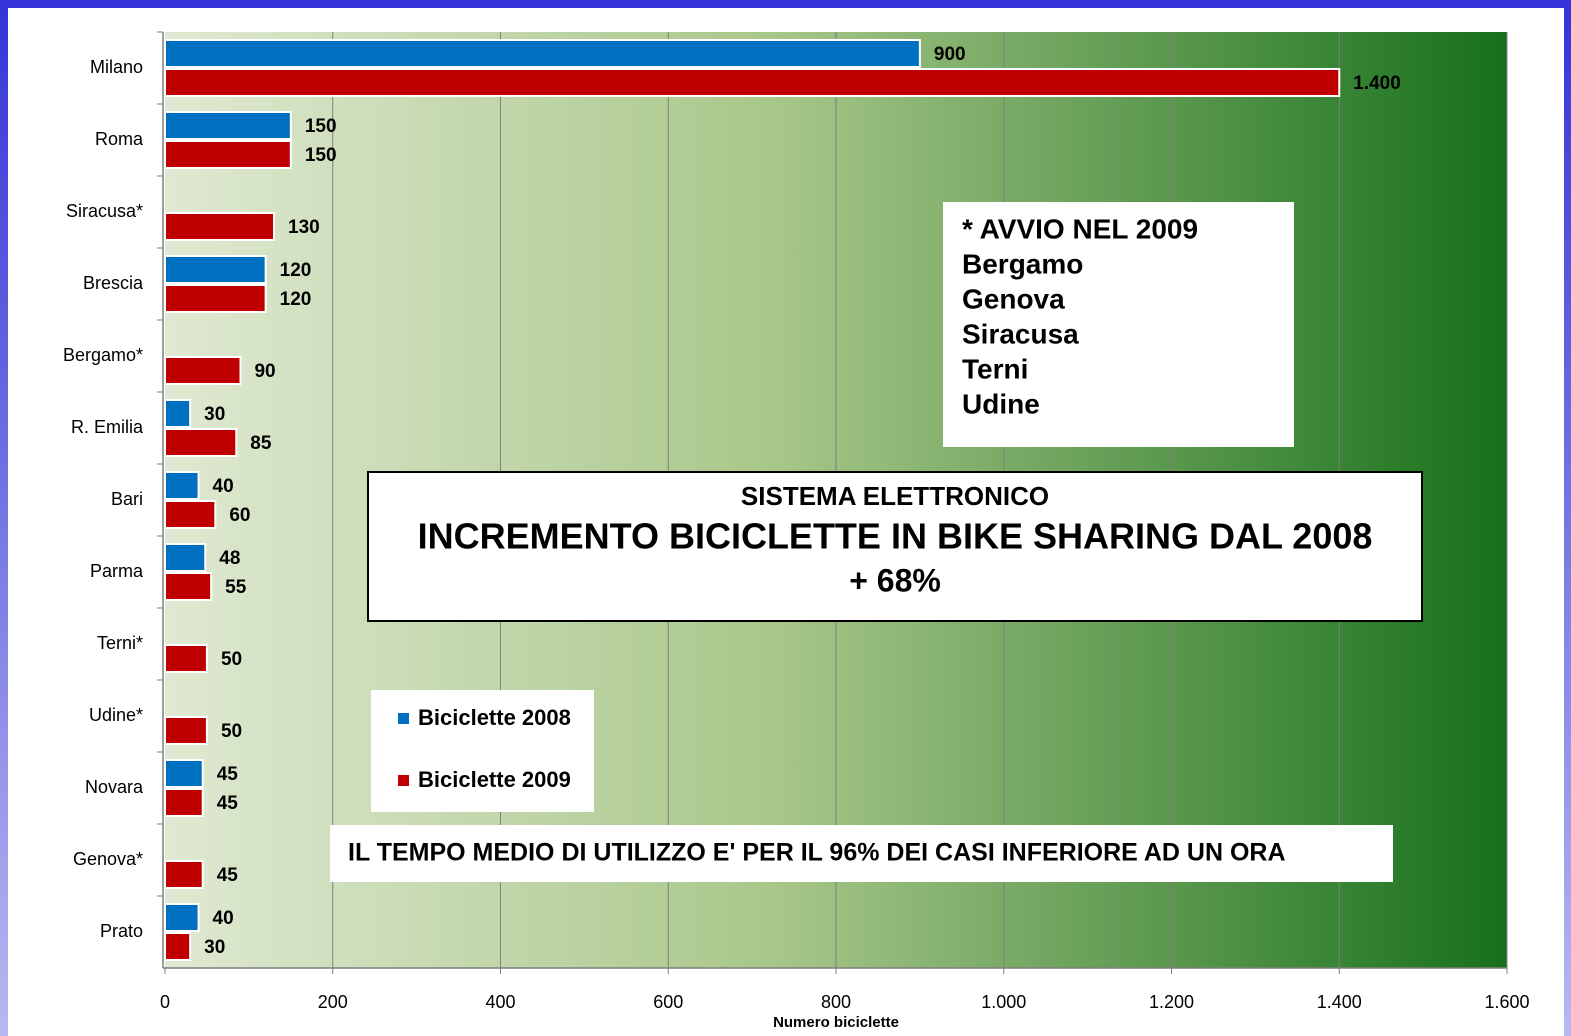  I want to click on y-tick-label: R. Emilia, so click(107, 427).